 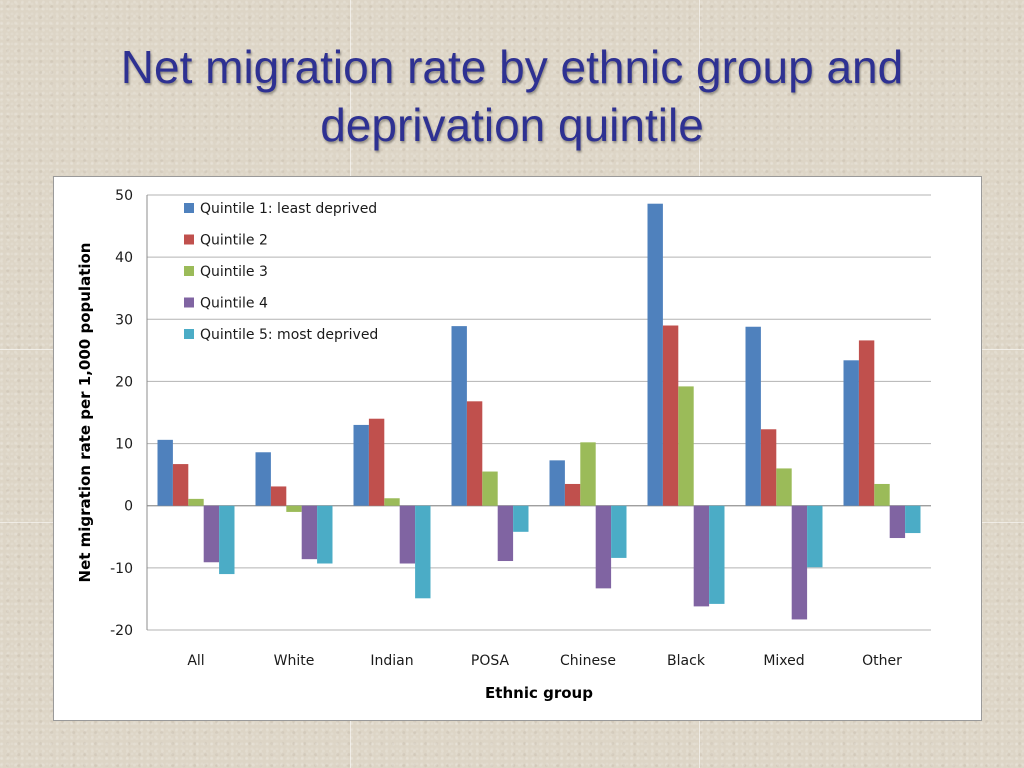 I want to click on x-tick-label: Black, so click(x=686, y=661).